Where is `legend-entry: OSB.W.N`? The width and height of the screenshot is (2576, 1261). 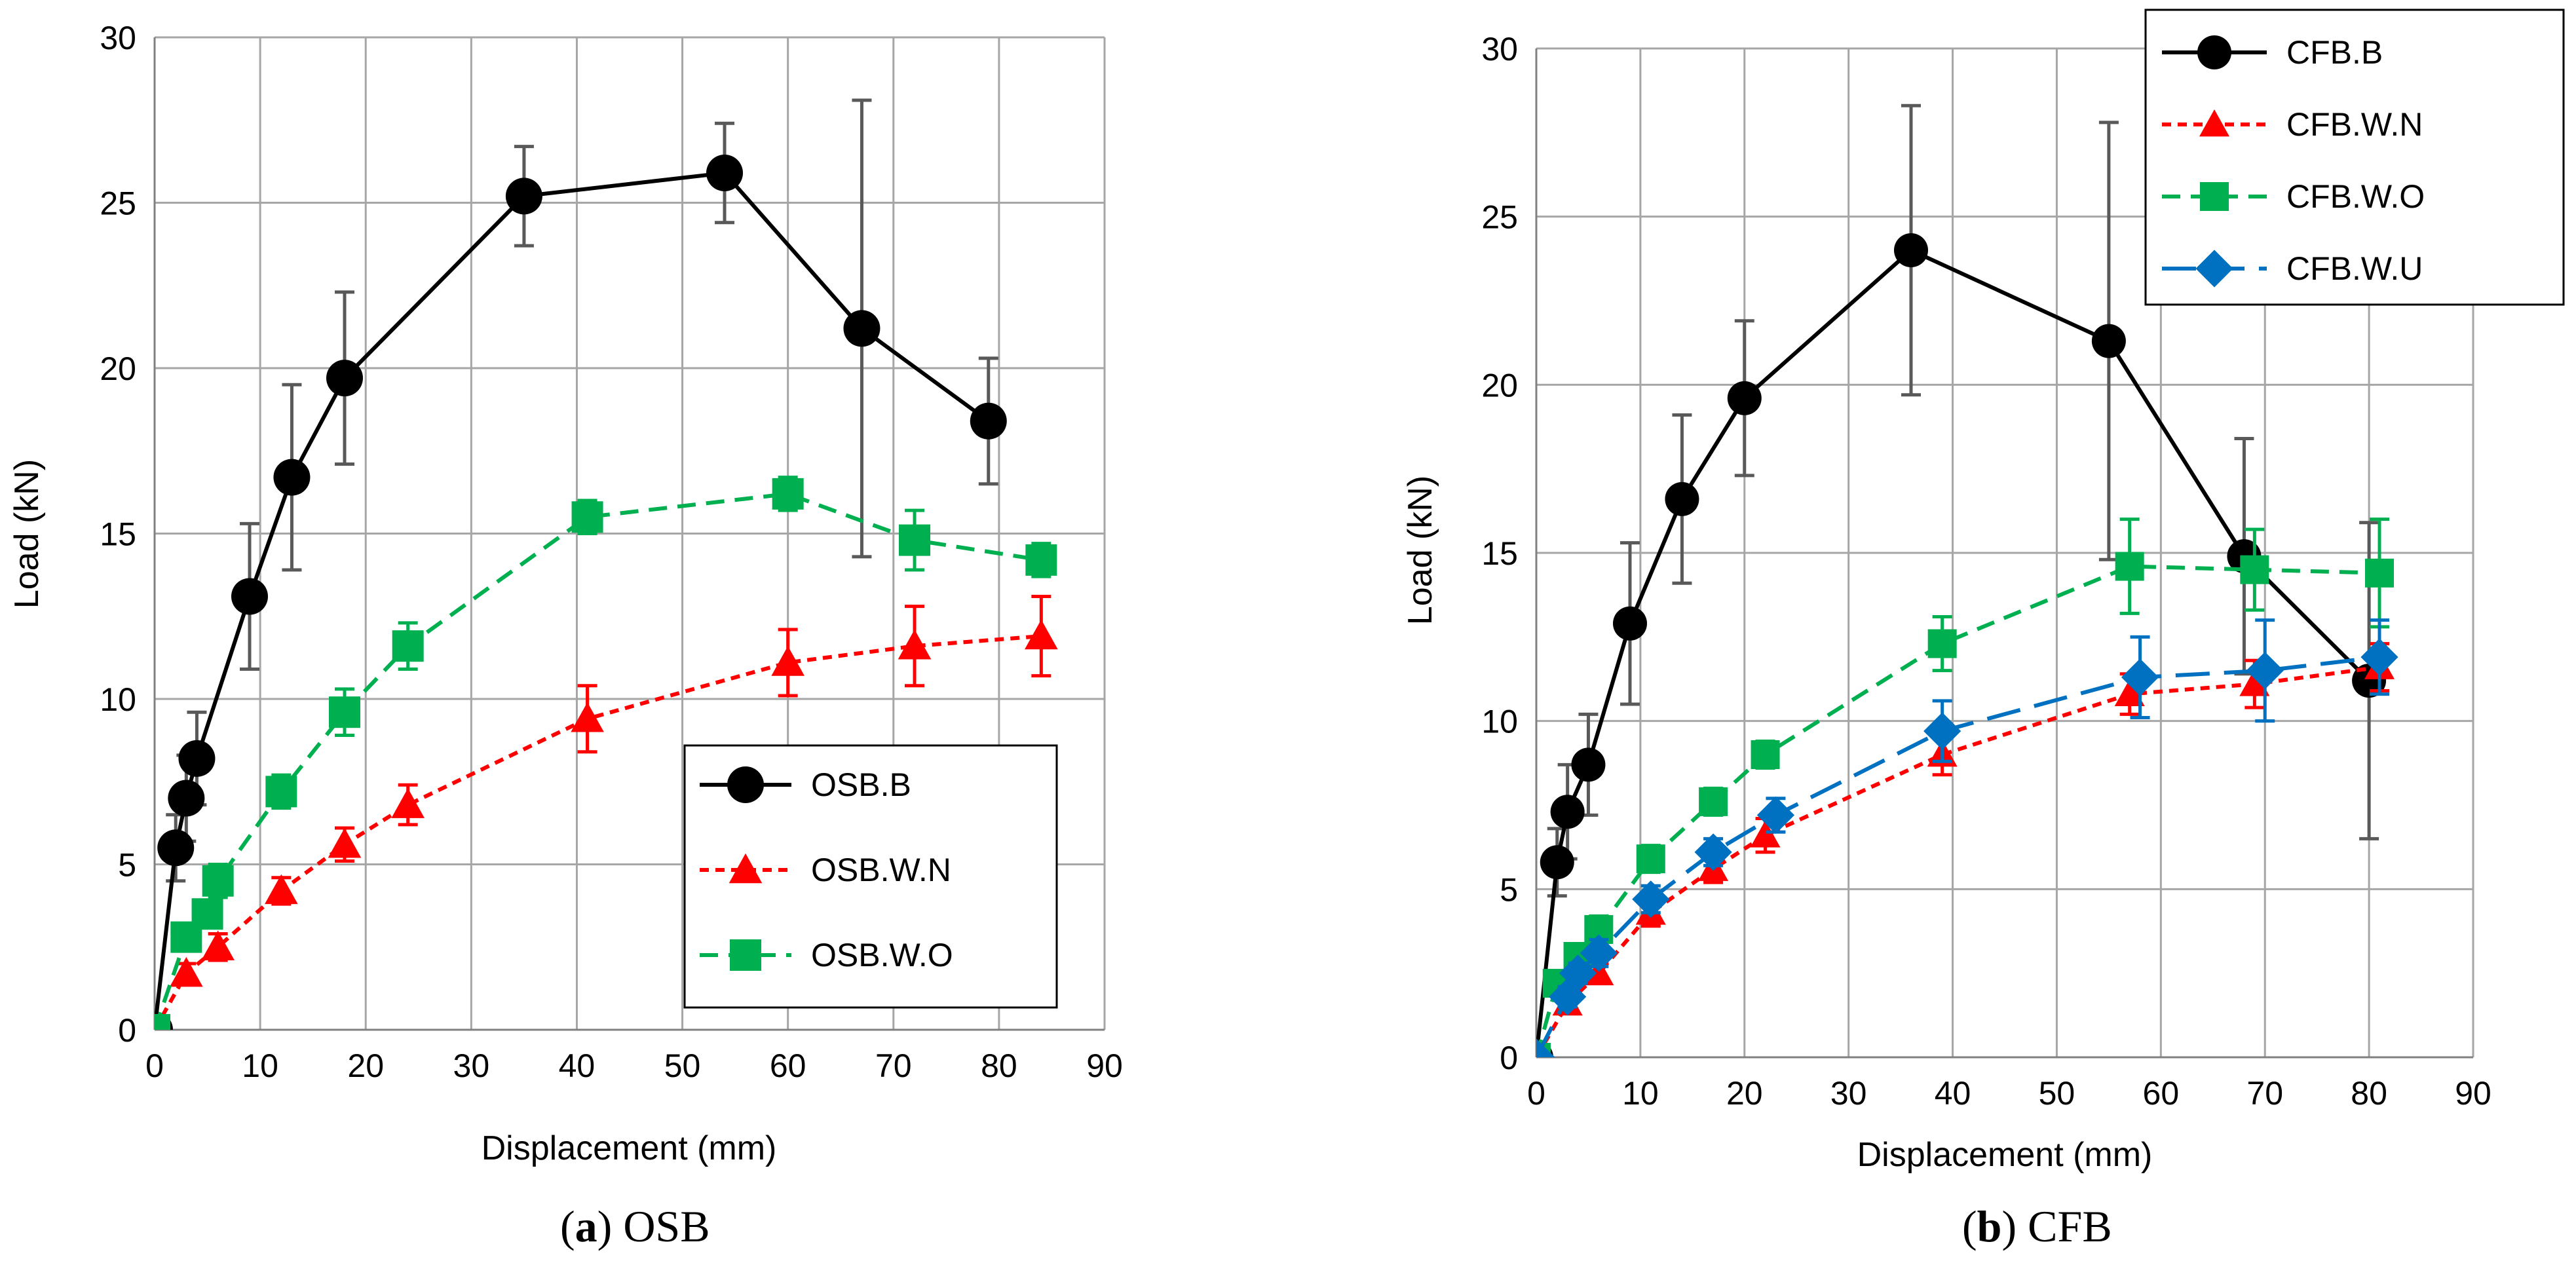
legend-entry: OSB.W.N is located at coordinates (825, 870).